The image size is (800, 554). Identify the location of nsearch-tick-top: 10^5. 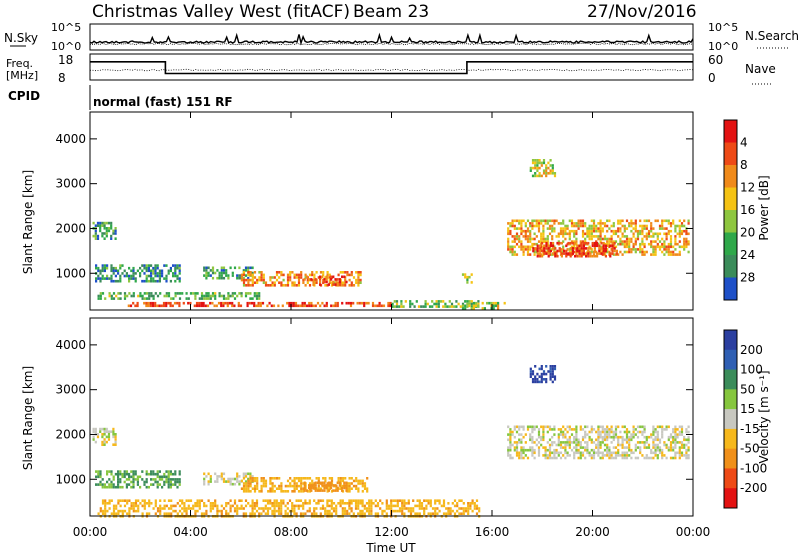
(723, 27).